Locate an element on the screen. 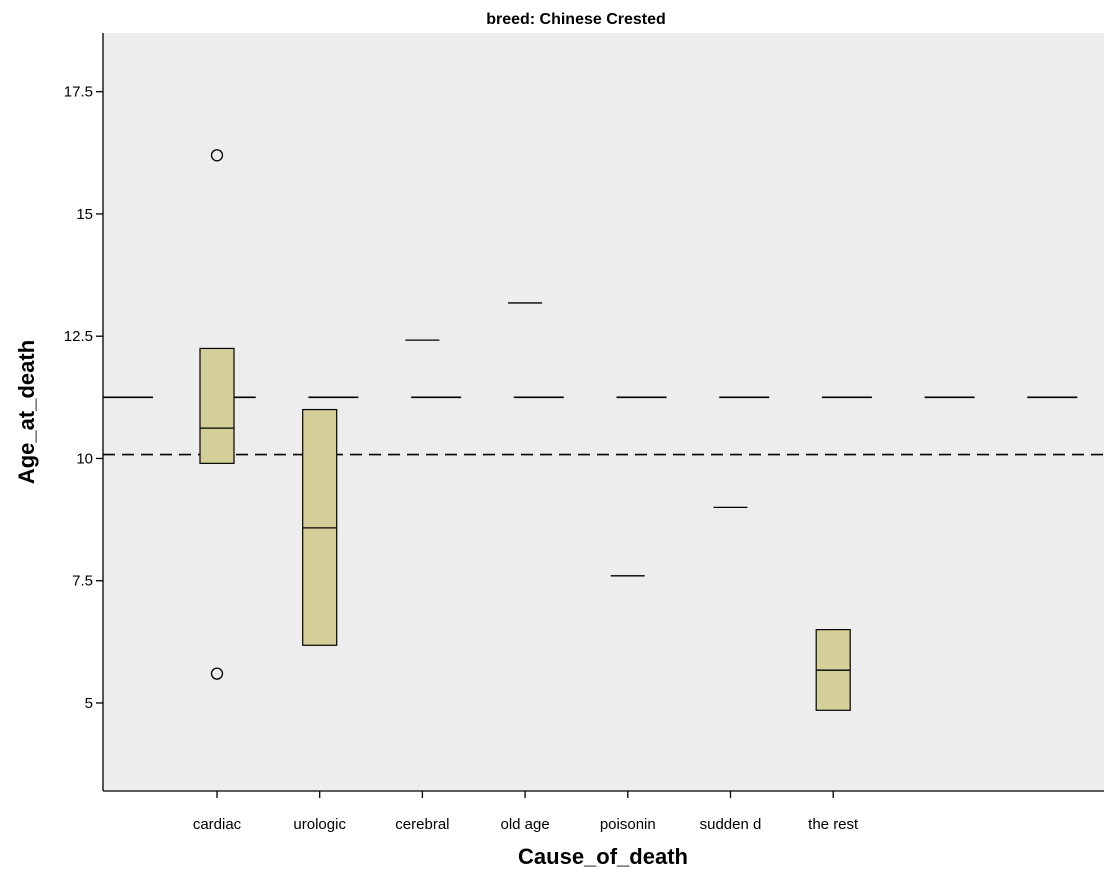 Image resolution: width=1104 pixels, height=874 pixels. reference-lines is located at coordinates (603, 426).